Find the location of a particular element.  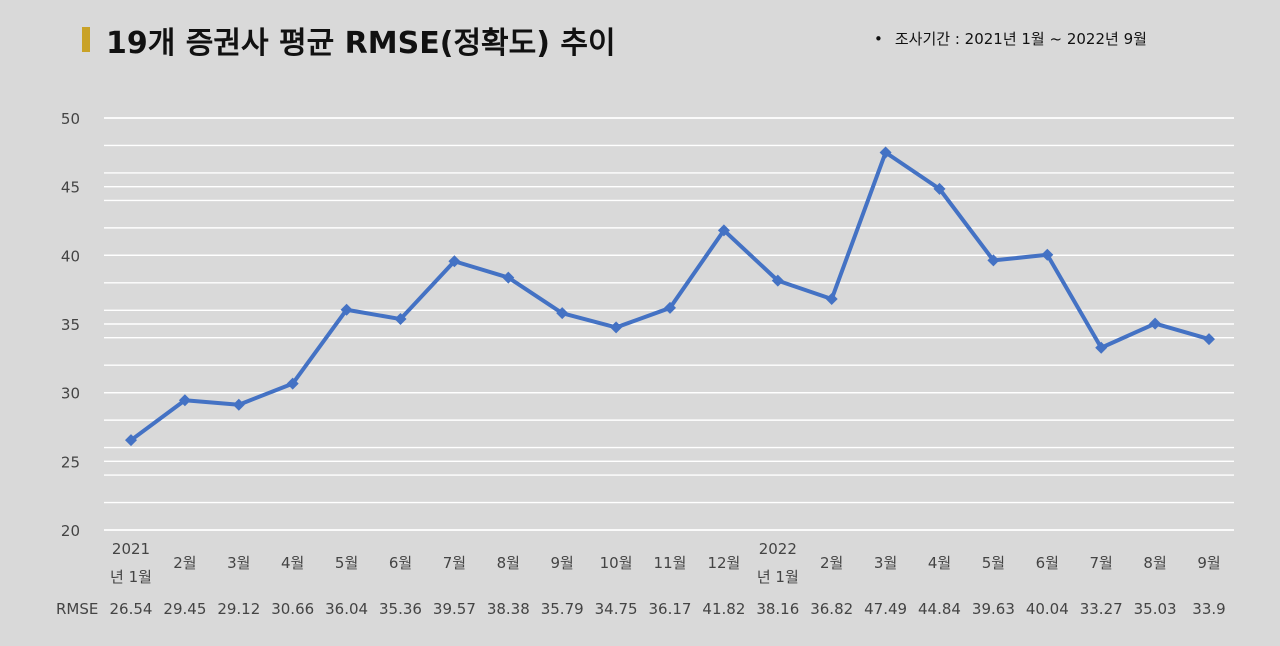

data-label: 35.03 is located at coordinates (1155, 609).